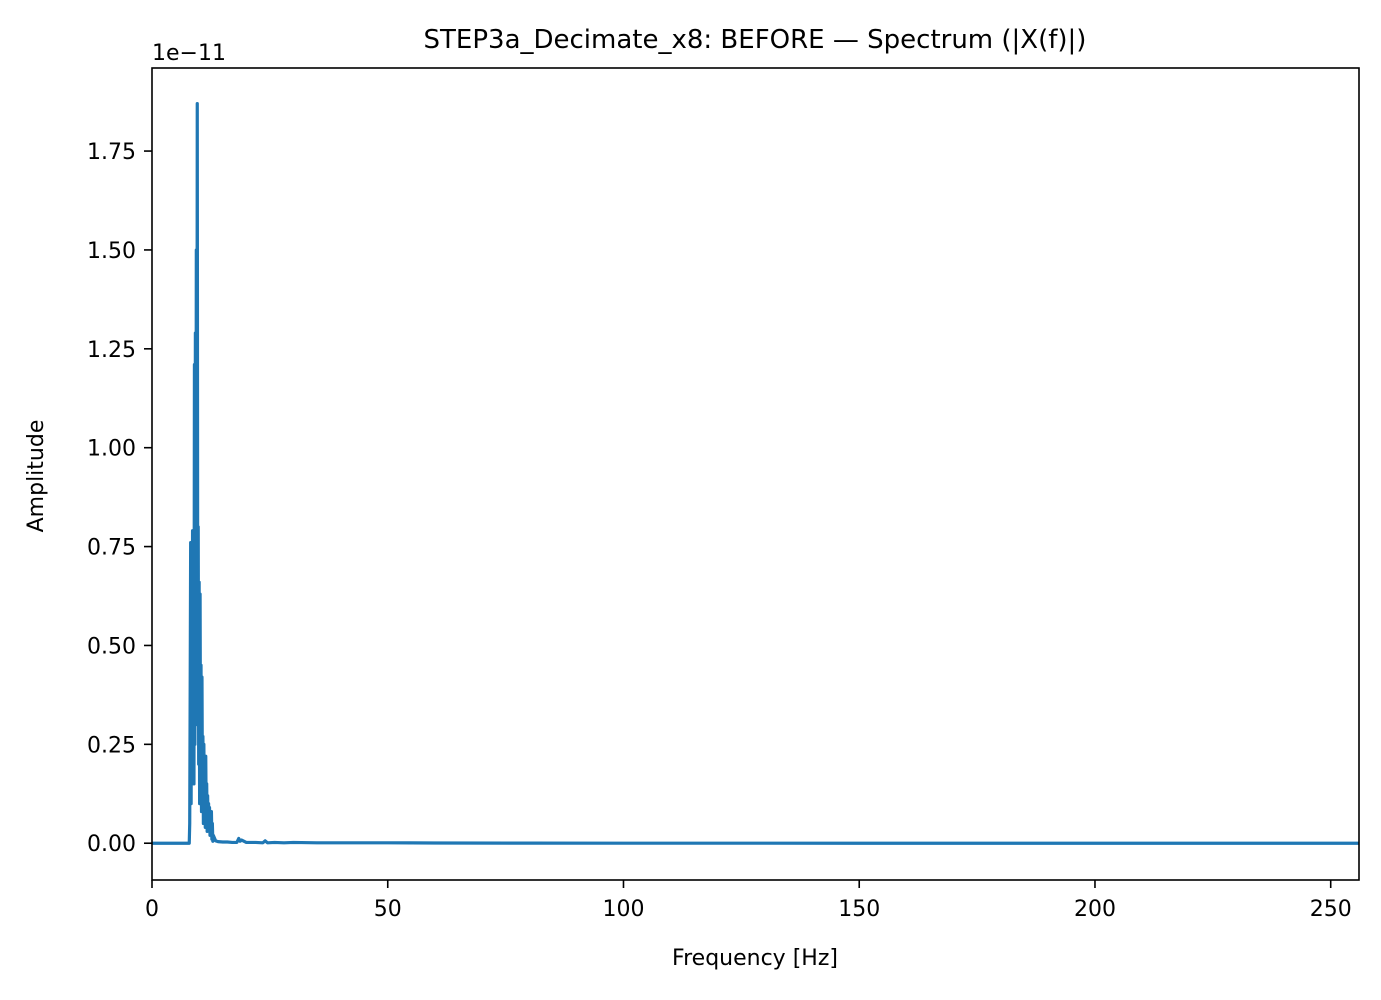 The width and height of the screenshot is (1381, 1000). I want to click on y-tick-label: 1.00, so click(111, 449).